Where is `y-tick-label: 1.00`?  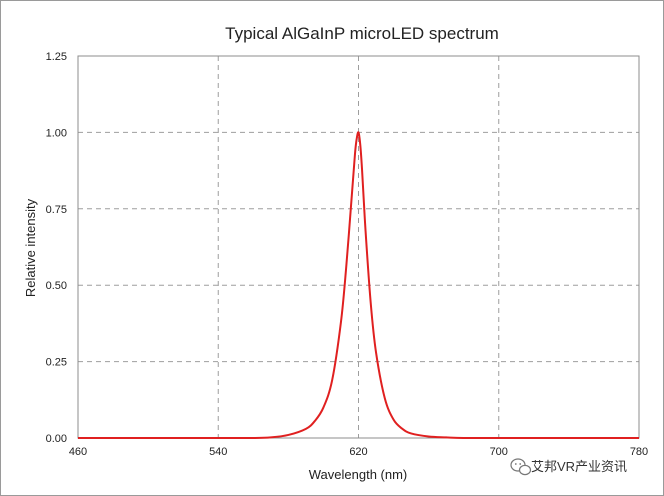 y-tick-label: 1.00 is located at coordinates (56, 133).